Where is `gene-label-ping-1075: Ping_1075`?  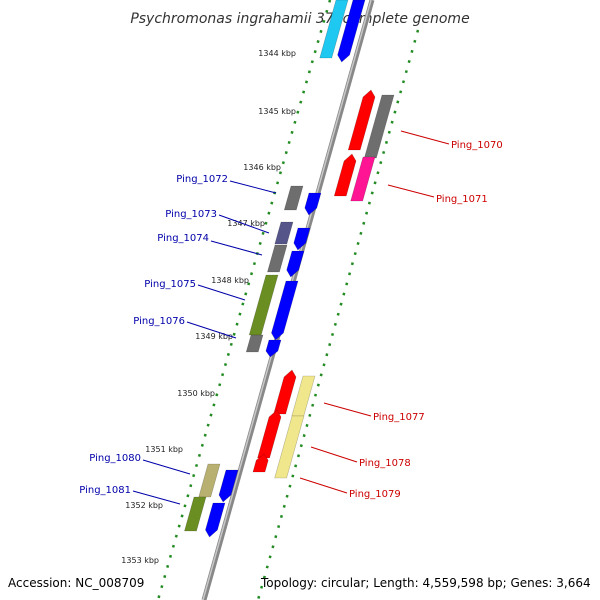 gene-label-ping-1075: Ping_1075 is located at coordinates (170, 284).